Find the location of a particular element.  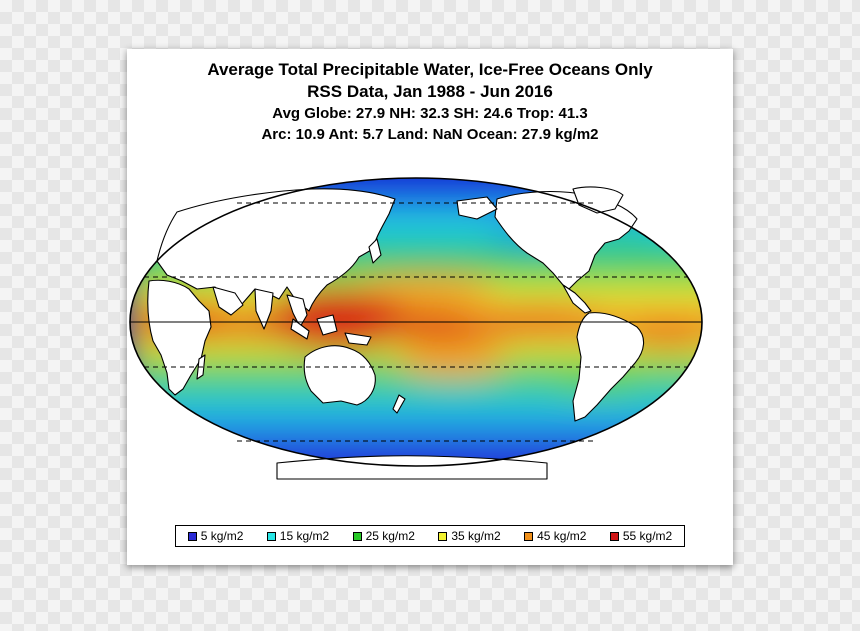

legend-item: 25 kg/m2 is located at coordinates (383, 536).